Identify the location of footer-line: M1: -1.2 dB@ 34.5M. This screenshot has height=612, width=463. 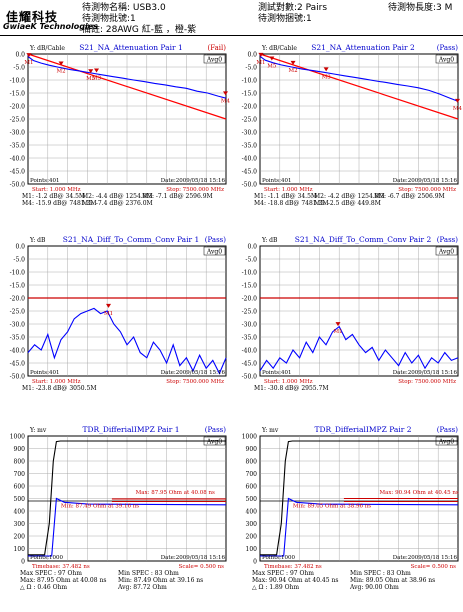
(54, 196).